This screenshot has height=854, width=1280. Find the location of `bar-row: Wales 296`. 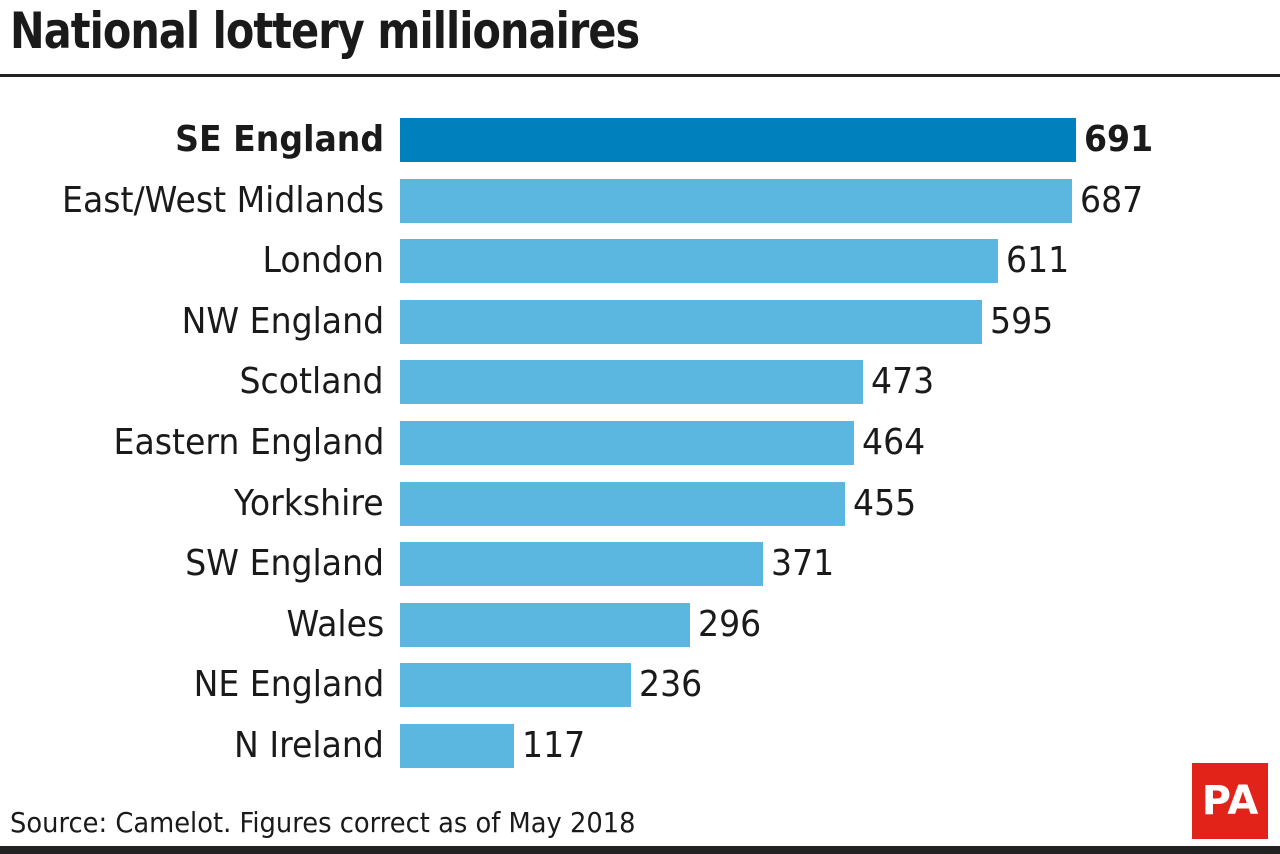

bar-row: Wales 296 is located at coordinates (640, 624).